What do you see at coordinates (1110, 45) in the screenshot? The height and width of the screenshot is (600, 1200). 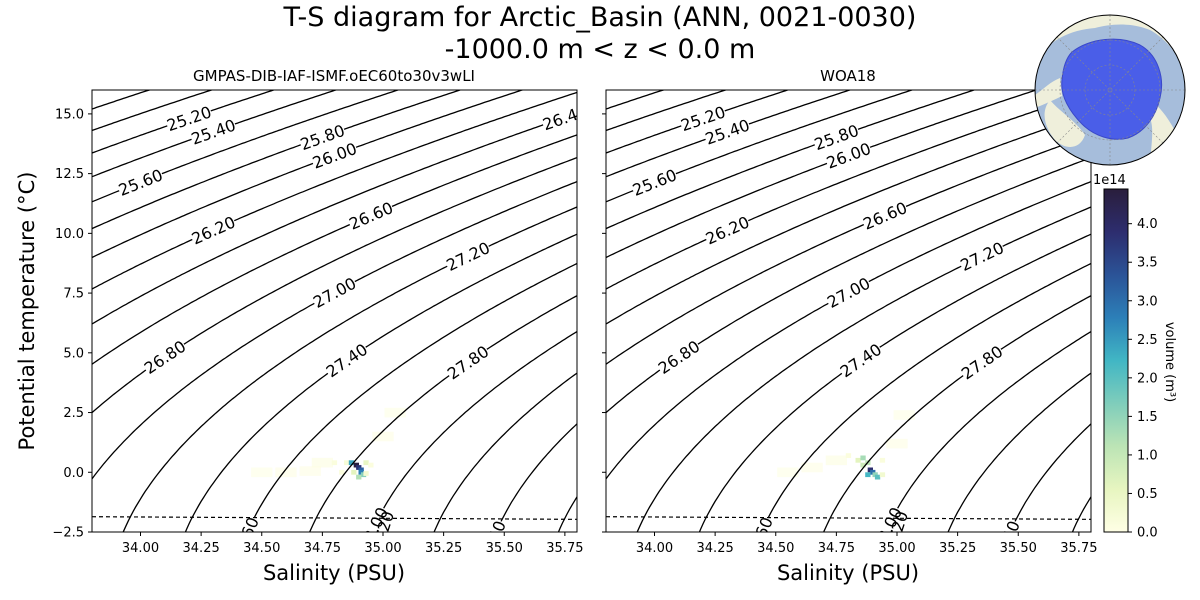 I see `inset-land-eurasia` at bounding box center [1110, 45].